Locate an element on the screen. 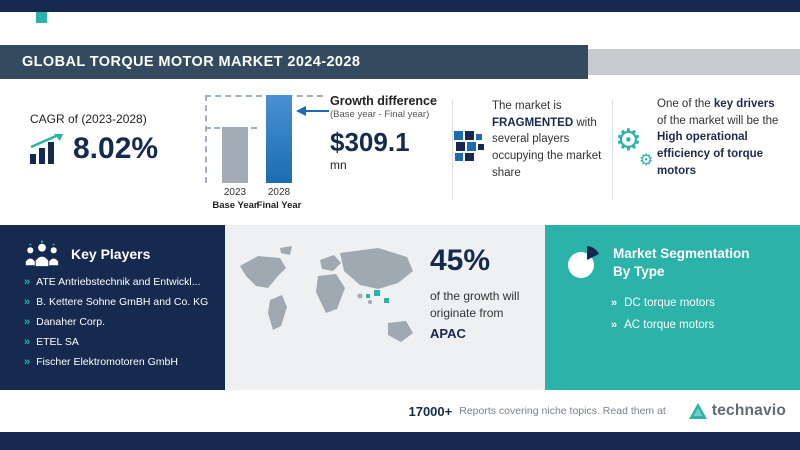 This screenshot has width=800, height=450. bottom-strip is located at coordinates (400, 441).